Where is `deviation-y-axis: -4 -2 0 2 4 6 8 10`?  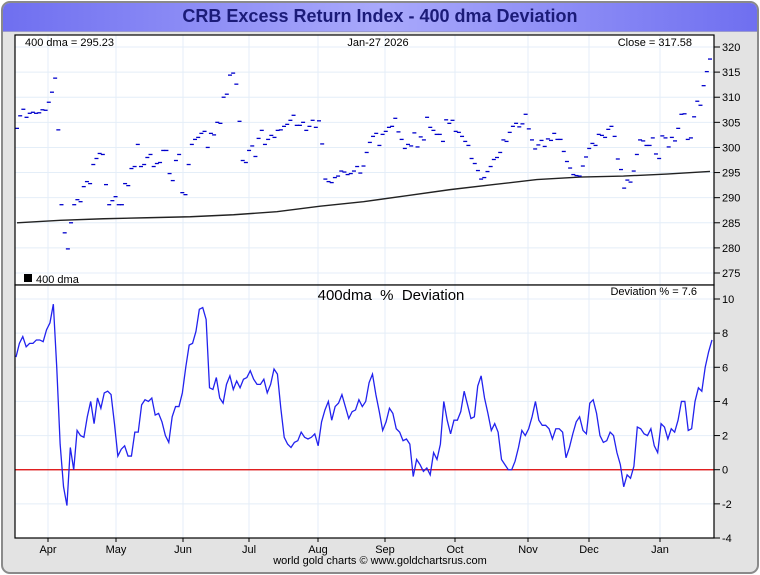 deviation-y-axis: -4 -2 0 2 4 6 8 10 is located at coordinates (724, 419).